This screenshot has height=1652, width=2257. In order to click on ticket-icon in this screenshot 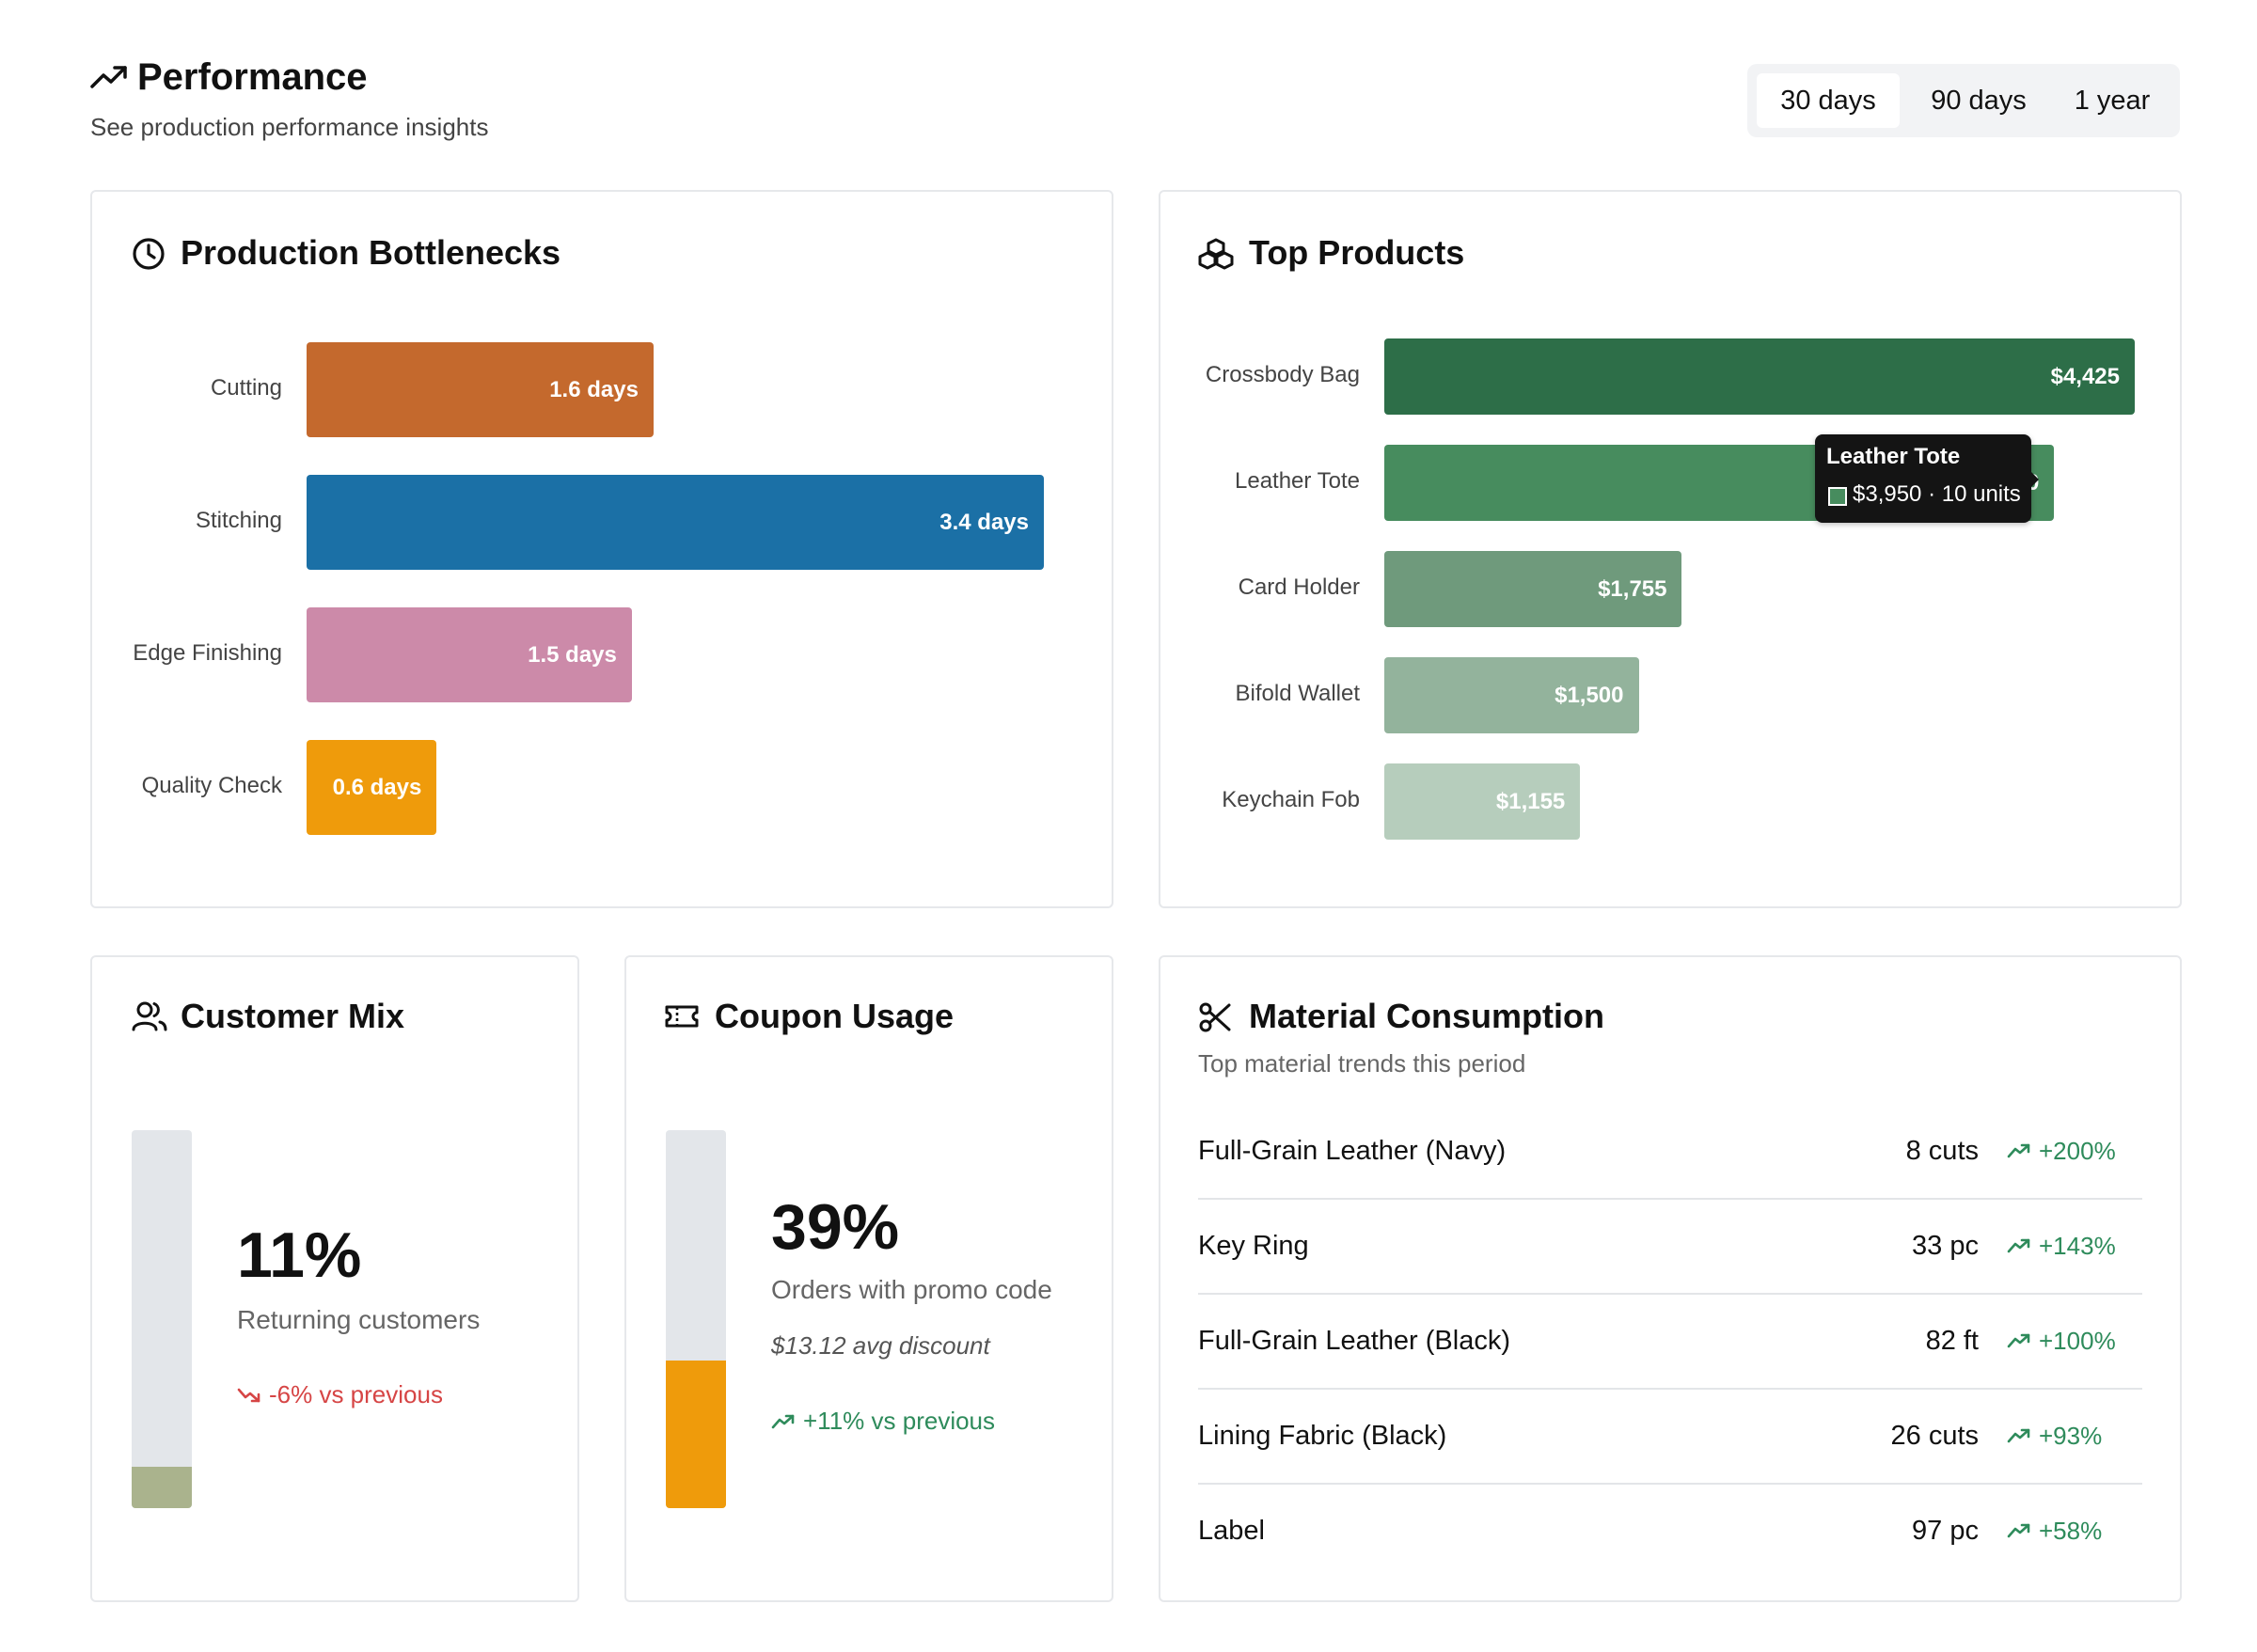, I will do `click(682, 1019)`.